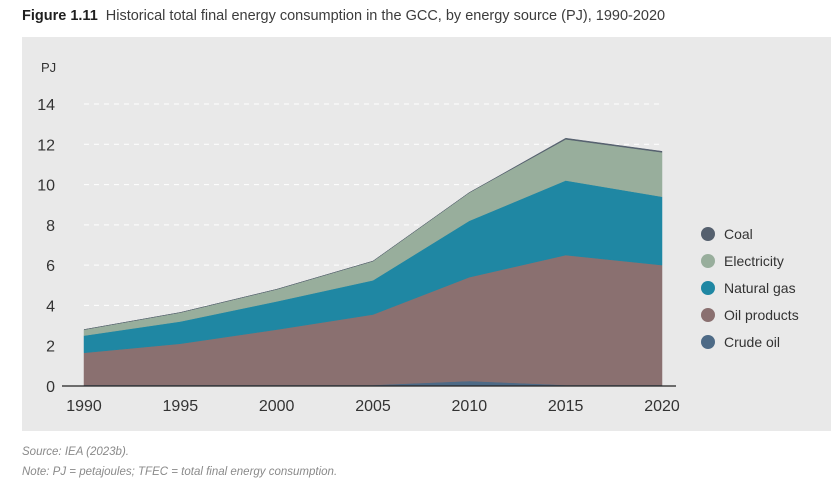  Describe the element at coordinates (46, 105) in the screenshot. I see `y-tick-label: 14` at that location.